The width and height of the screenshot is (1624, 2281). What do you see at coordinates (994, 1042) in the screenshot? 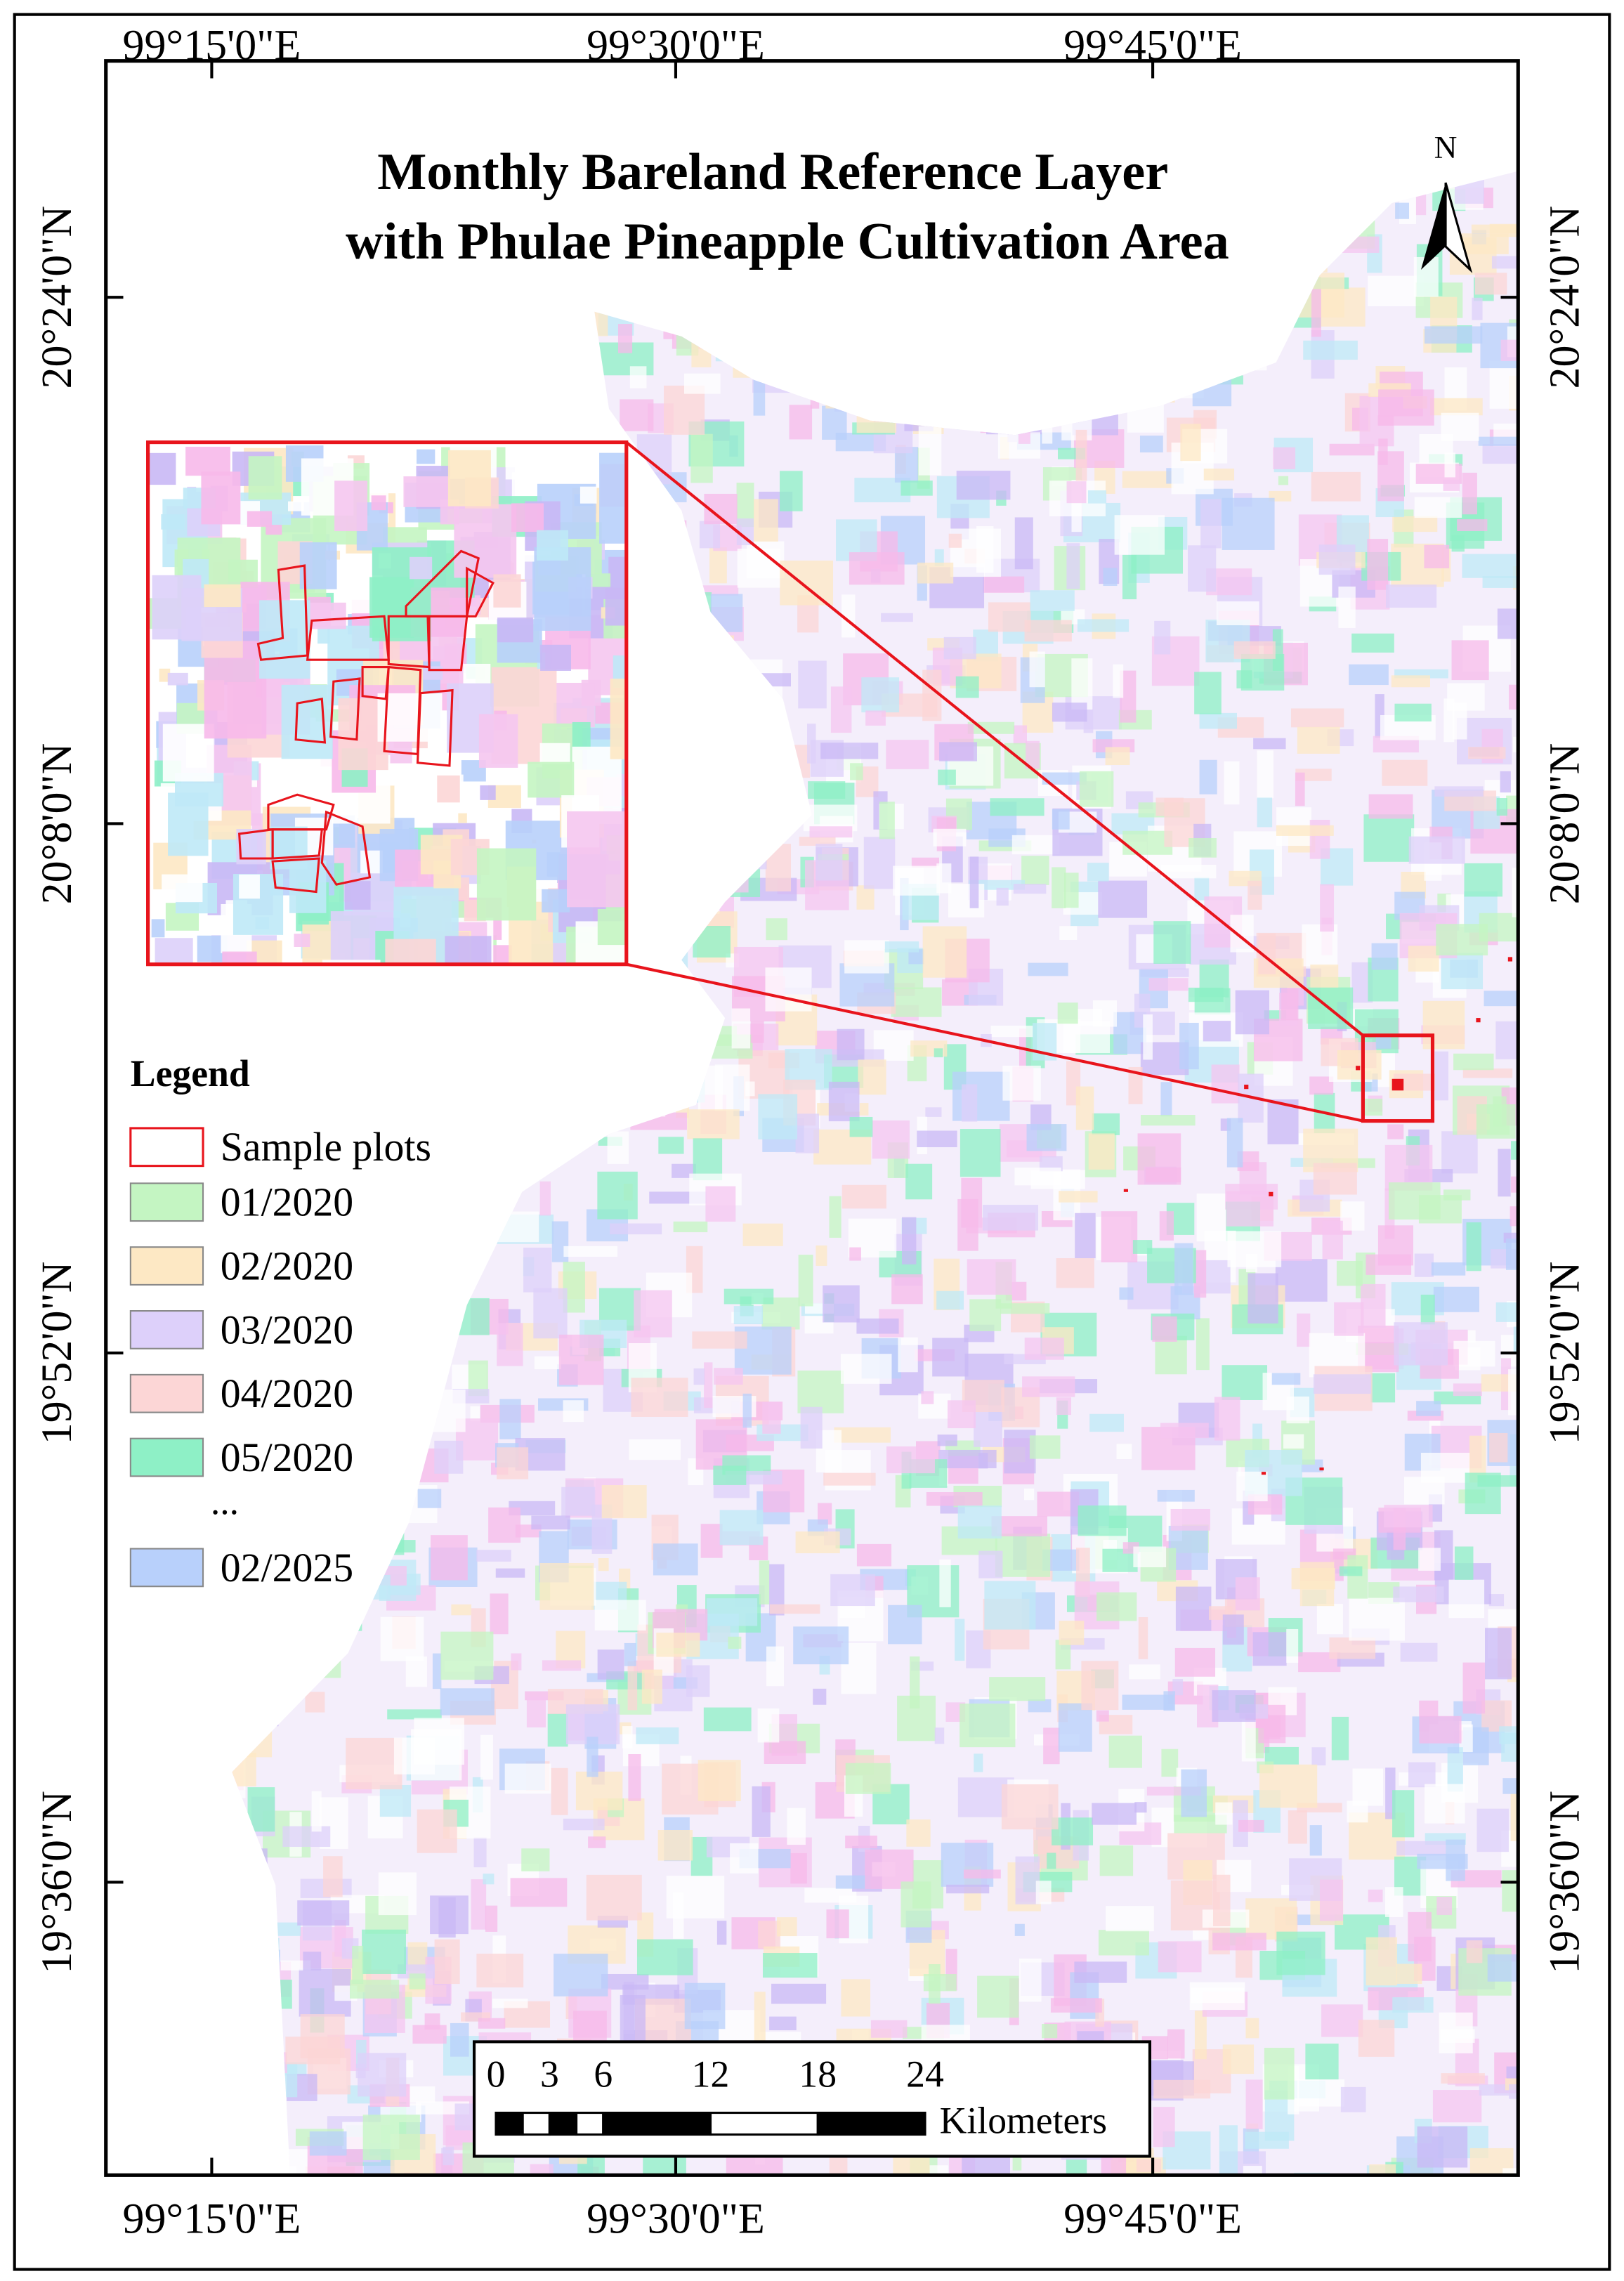
I see `zoom-line` at bounding box center [994, 1042].